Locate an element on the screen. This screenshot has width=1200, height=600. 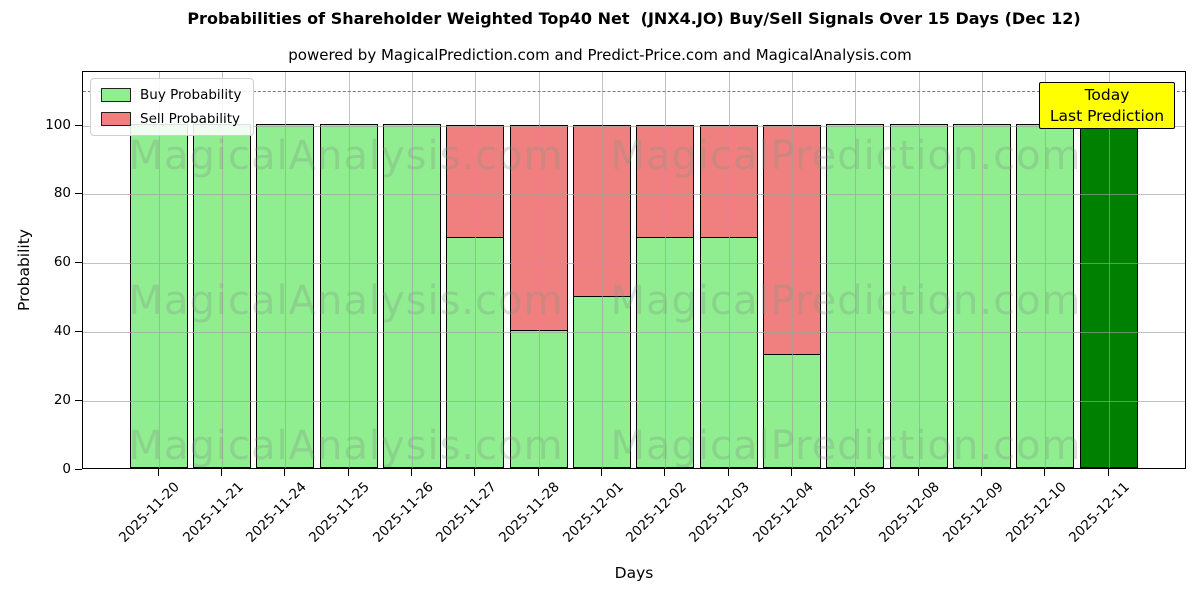
x-tick-label: 2025-12-08 is located at coordinates (909, 512).